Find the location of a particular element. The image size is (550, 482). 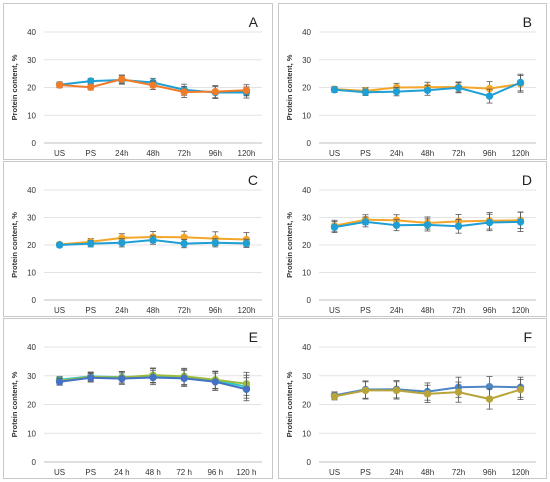

x-tick-label: 72 h is located at coordinates (184, 472).